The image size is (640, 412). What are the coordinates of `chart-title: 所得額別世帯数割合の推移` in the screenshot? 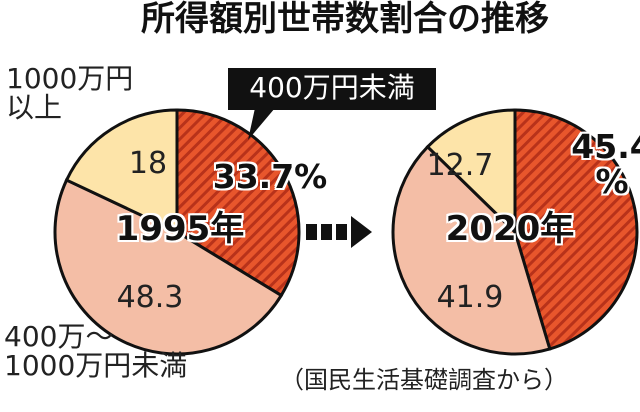 It's located at (345, 19).